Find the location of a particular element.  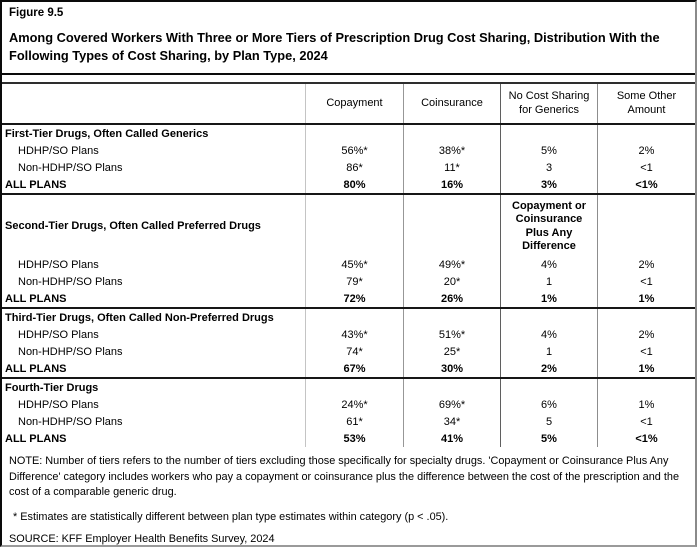

column-header-coinsurance: Coinsurance is located at coordinates (451, 103).